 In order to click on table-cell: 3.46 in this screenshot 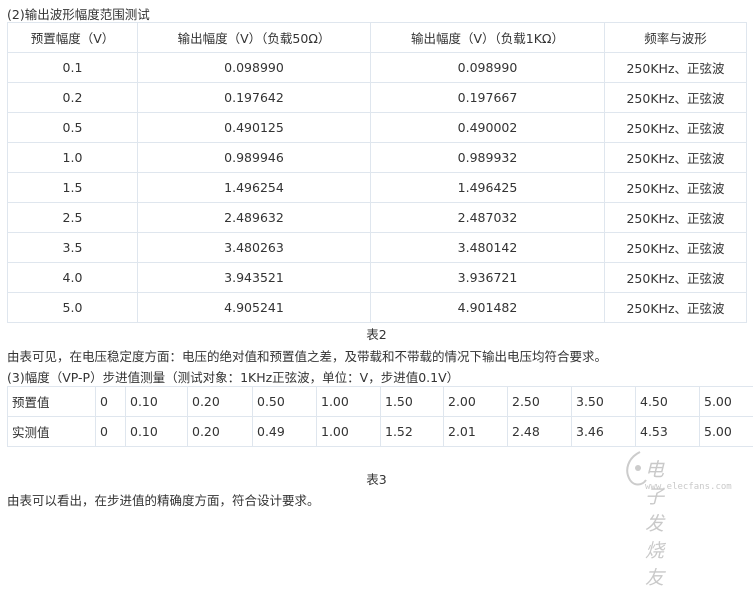, I will do `click(604, 432)`.